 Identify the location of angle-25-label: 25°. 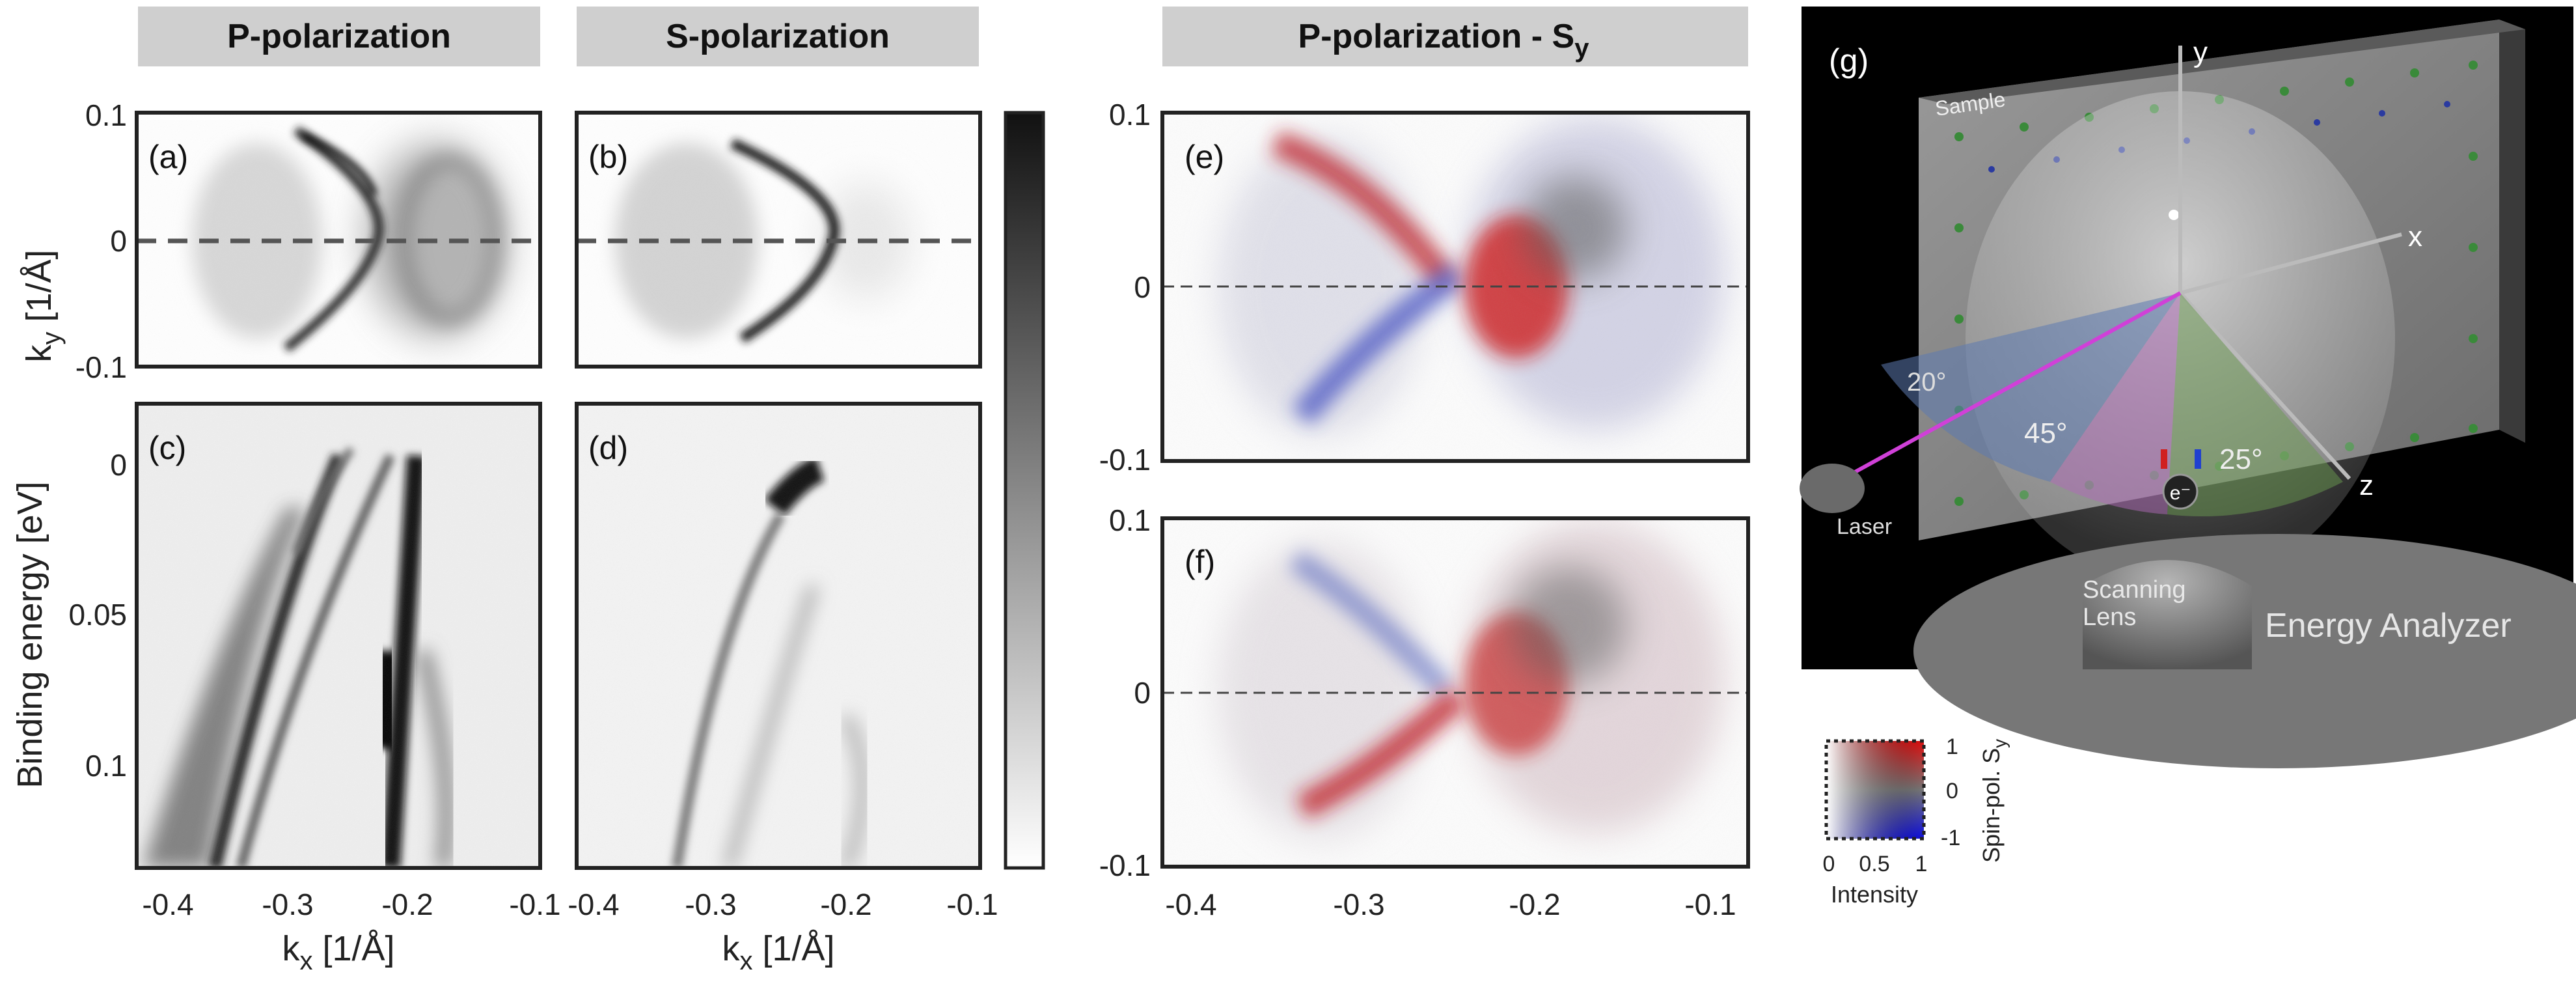
(2241, 459).